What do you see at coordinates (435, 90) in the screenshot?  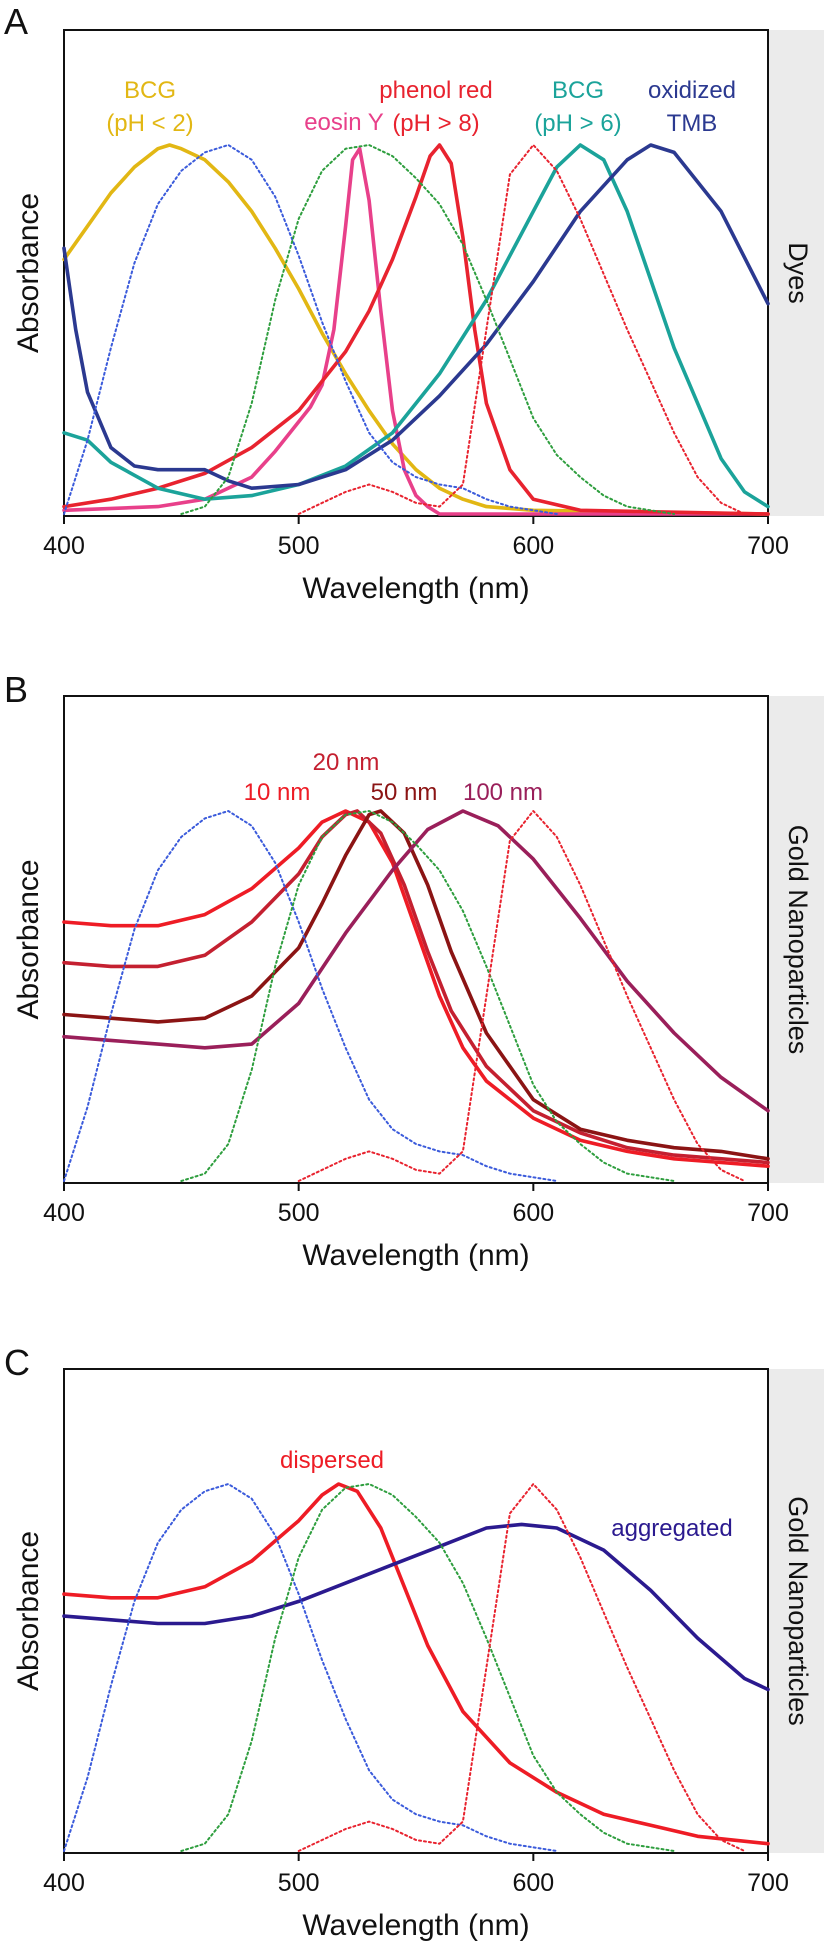 I see `series-label: phenol red` at bounding box center [435, 90].